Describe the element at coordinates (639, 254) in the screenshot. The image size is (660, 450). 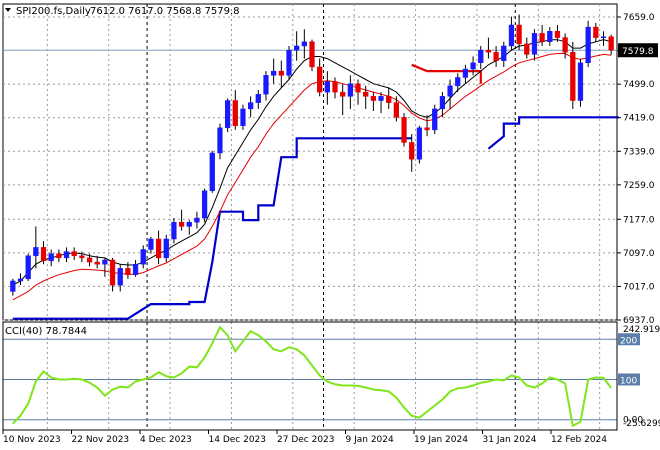
I see `price-tick-label: 7097.0` at that location.